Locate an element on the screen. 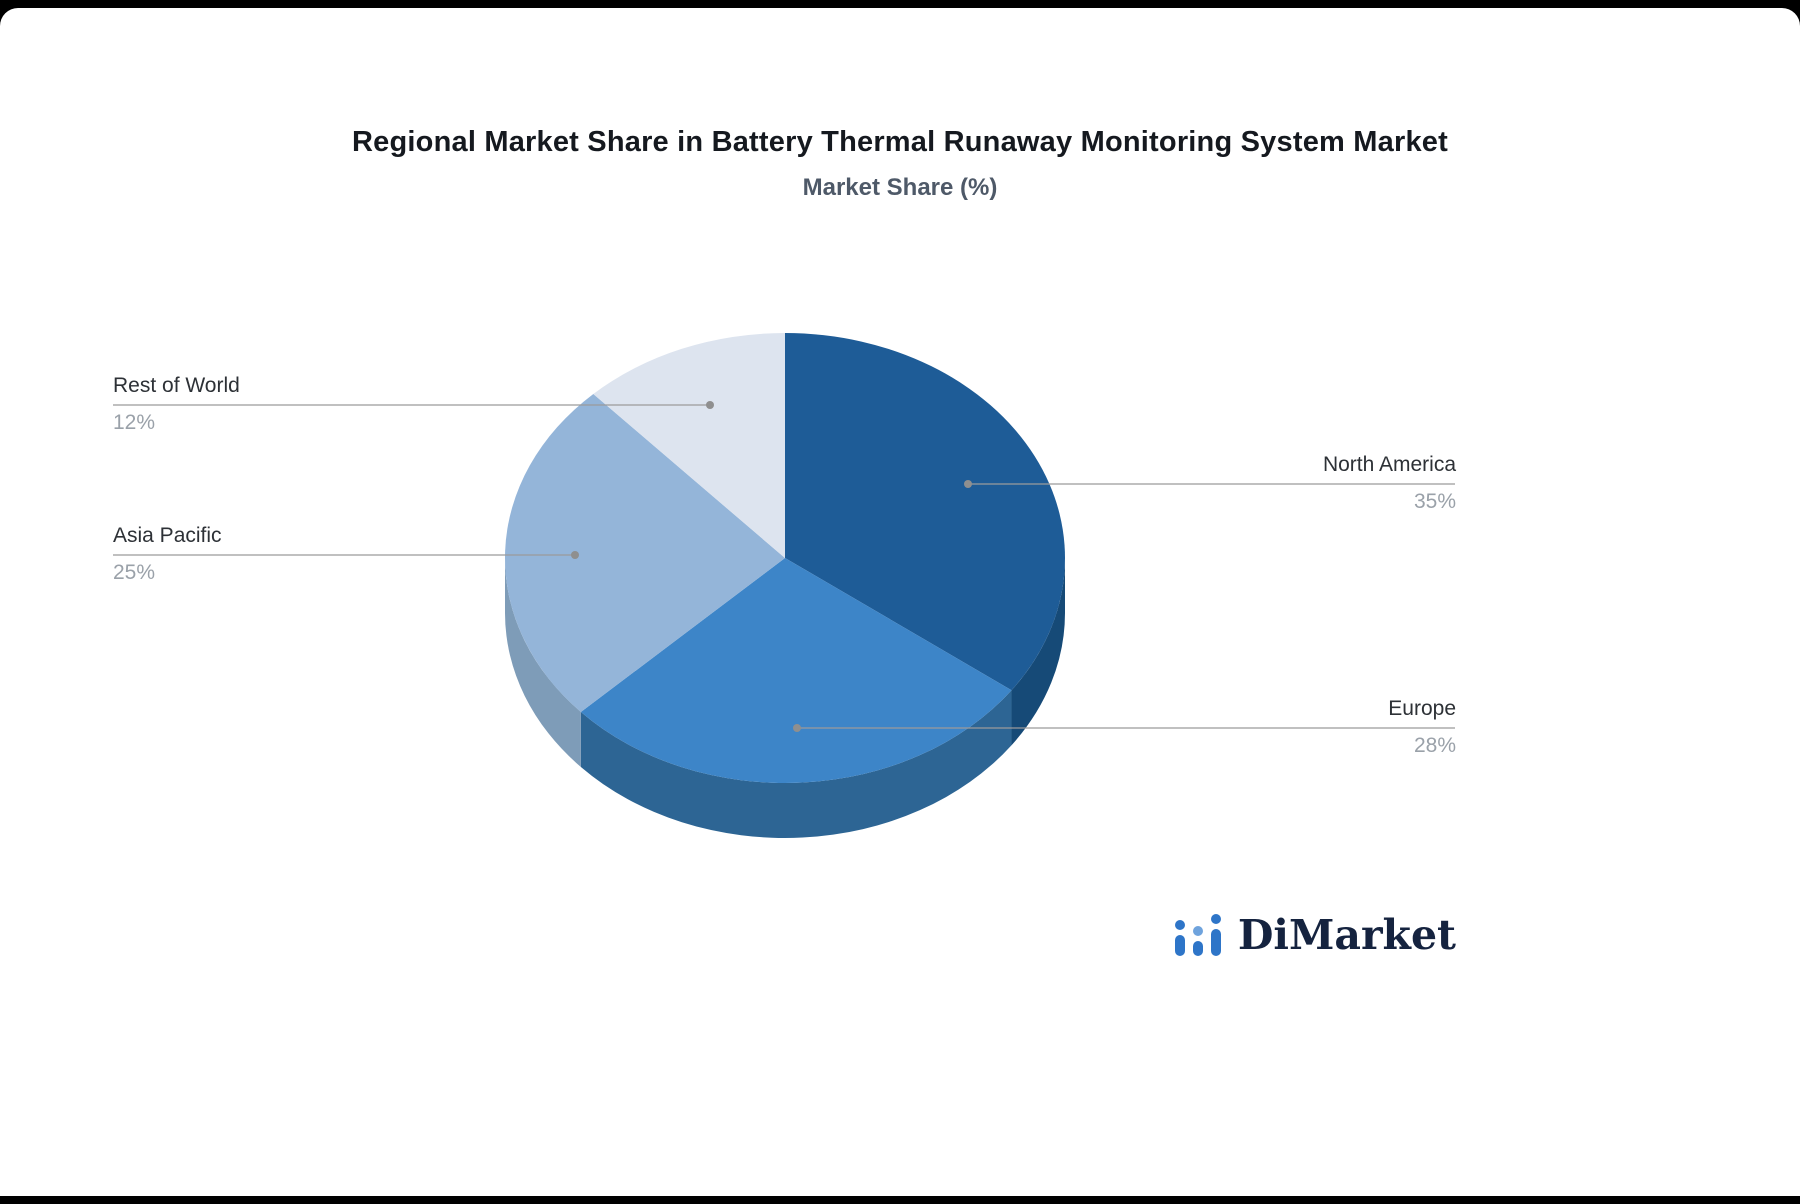  slice-value: 12% is located at coordinates (134, 422).